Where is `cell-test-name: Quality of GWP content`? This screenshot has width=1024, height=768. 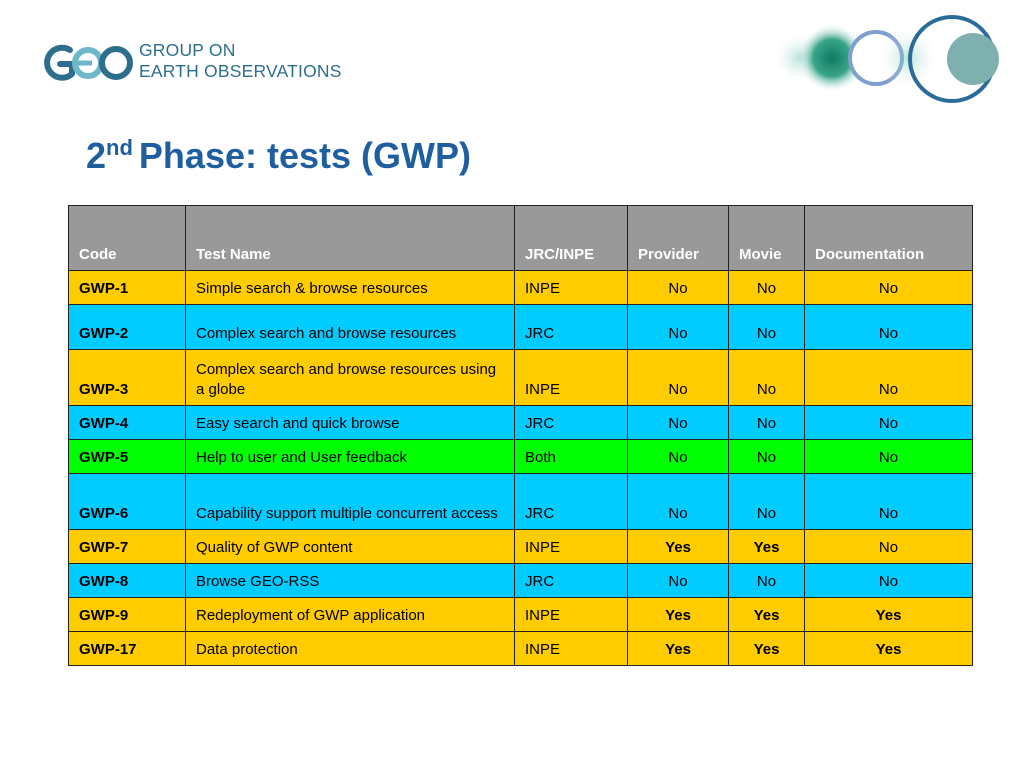
cell-test-name: Quality of GWP content is located at coordinates (350, 546).